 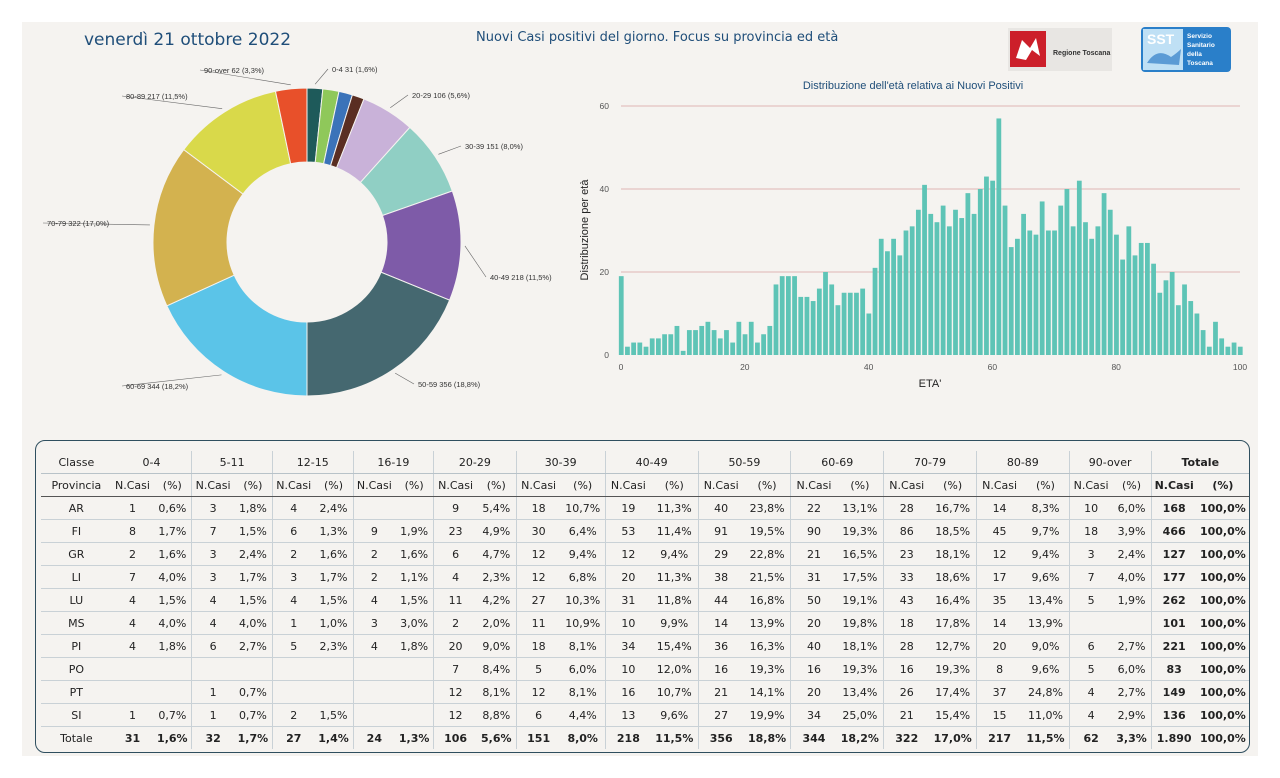 What do you see at coordinates (399, 101) in the screenshot?
I see `donut-leader-line` at bounding box center [399, 101].